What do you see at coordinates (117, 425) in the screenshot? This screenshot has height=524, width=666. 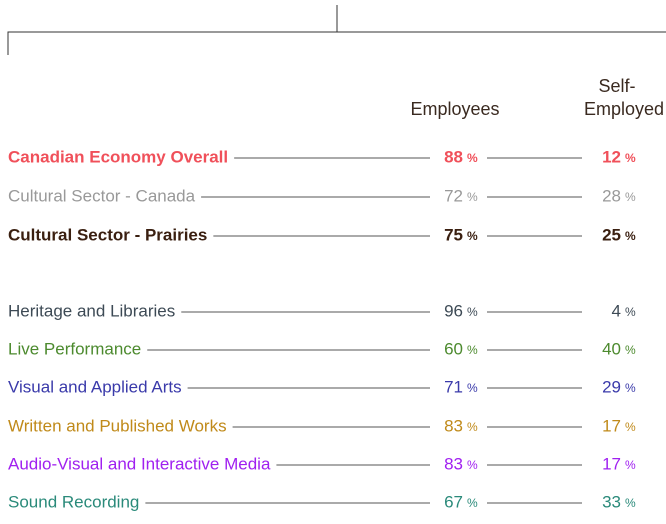 I see `row-label: Written and Published Works` at bounding box center [117, 425].